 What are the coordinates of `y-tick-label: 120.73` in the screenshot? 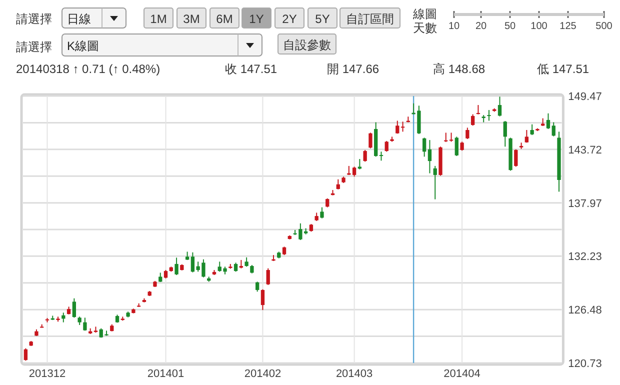 It's located at (585, 364).